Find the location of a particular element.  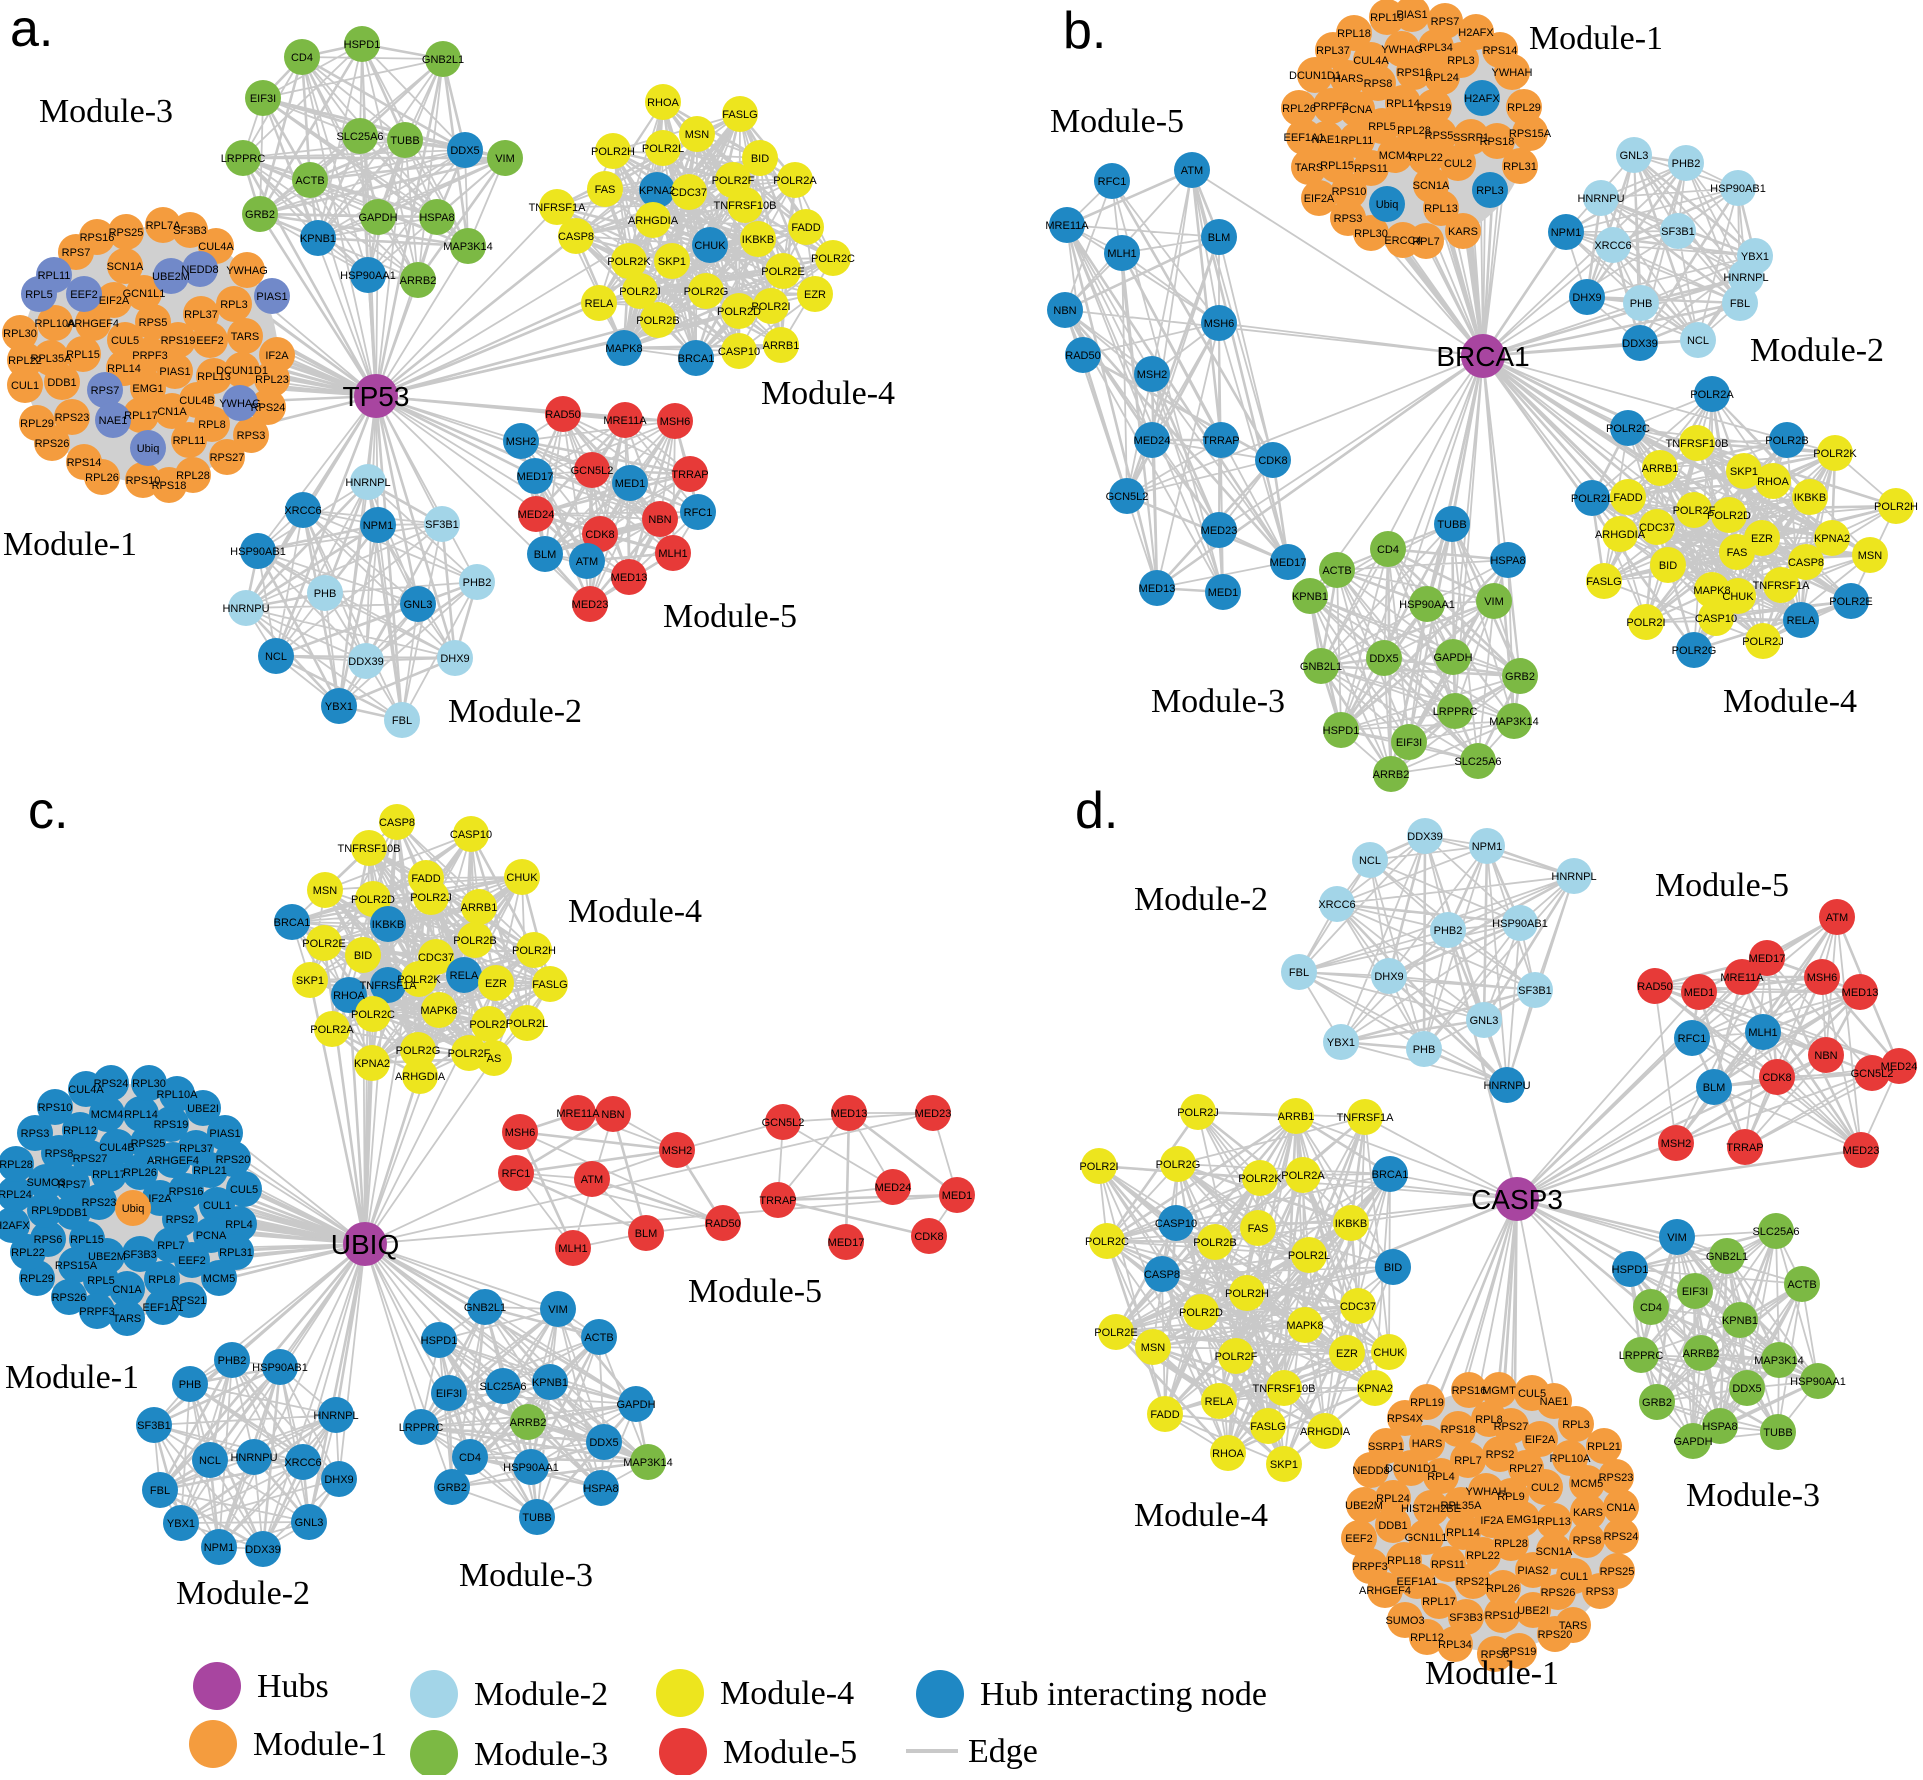

svg-text: POLR2D is located at coordinates (1729, 516).